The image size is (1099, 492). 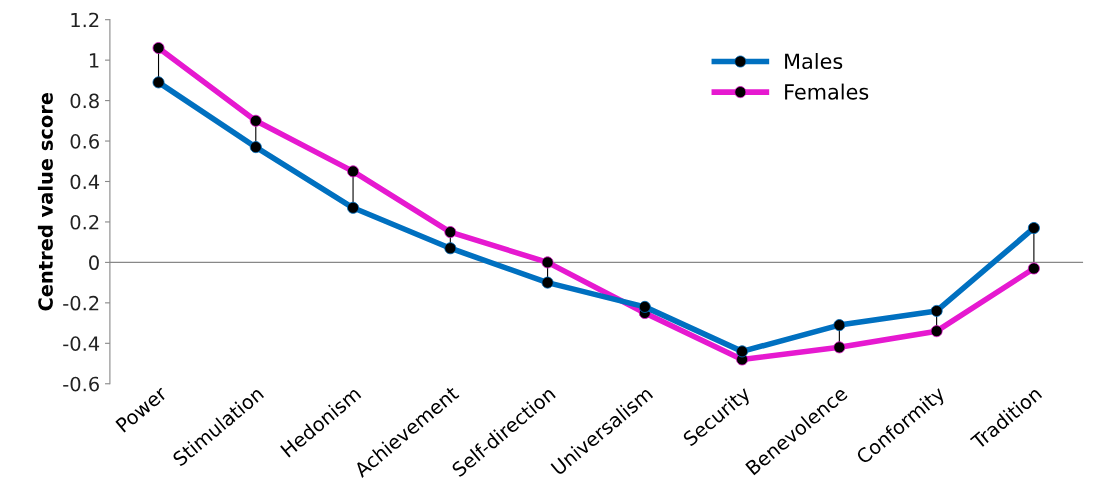 I want to click on y-tick-label: -0.6, so click(x=81, y=384).